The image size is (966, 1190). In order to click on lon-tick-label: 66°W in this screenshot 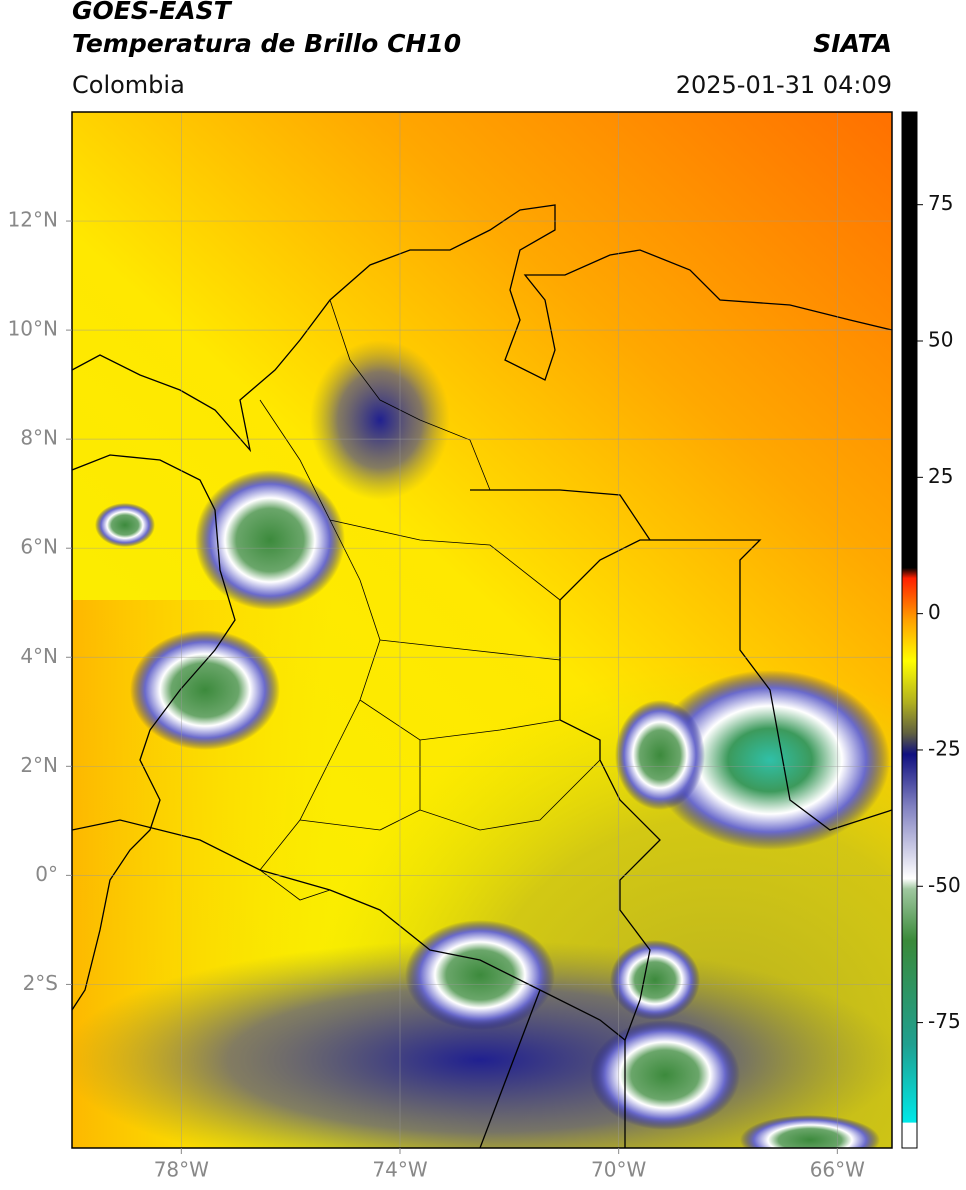, I will do `click(837, 1170)`.